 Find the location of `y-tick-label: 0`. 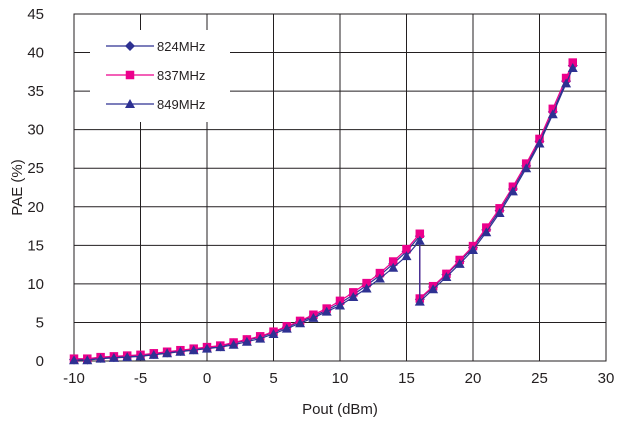

y-tick-label: 0 is located at coordinates (40, 361).